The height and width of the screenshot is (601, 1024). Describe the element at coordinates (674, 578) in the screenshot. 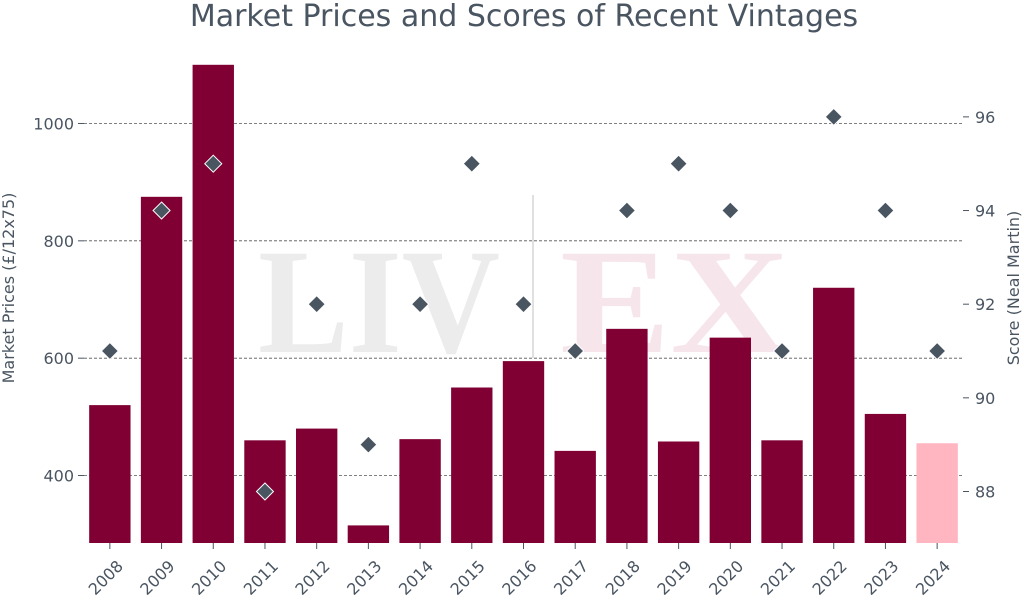

I see `x-tick-label: 2019` at that location.